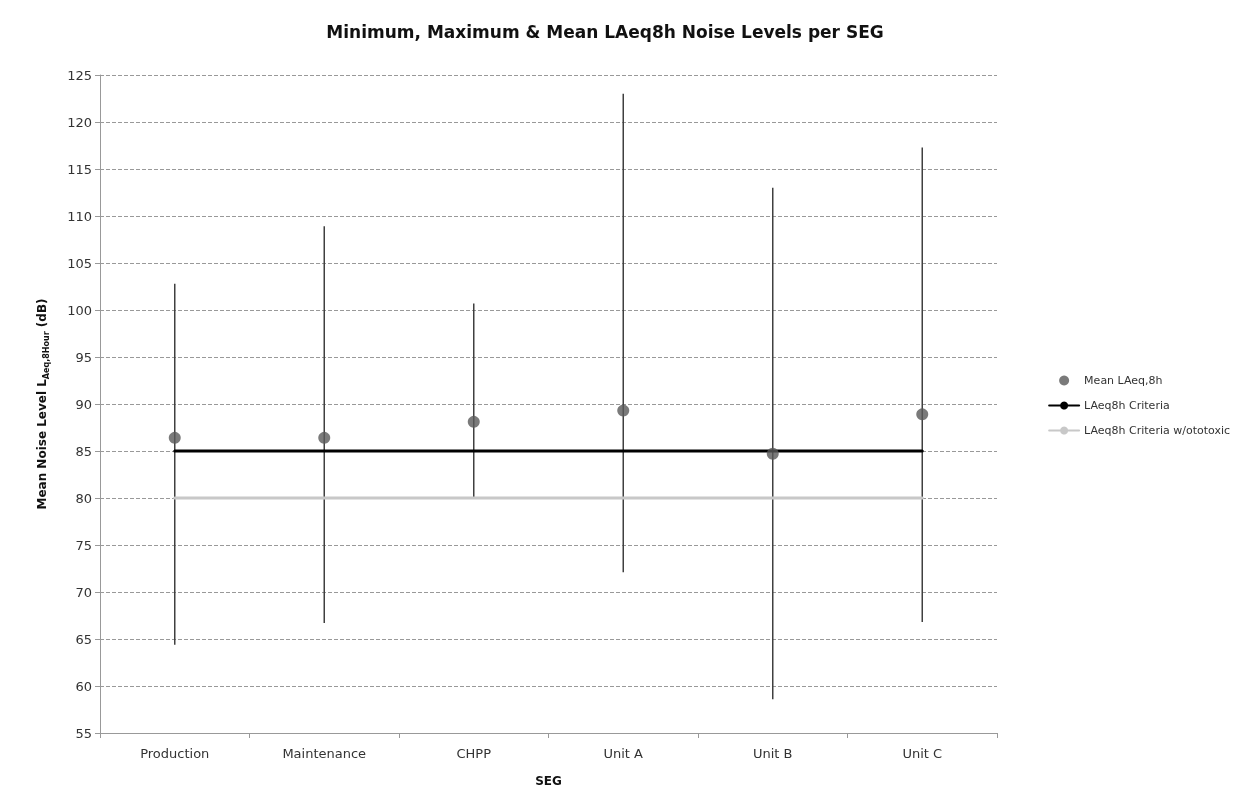  What do you see at coordinates (175, 753) in the screenshot?
I see `x-tick-label: Production` at bounding box center [175, 753].